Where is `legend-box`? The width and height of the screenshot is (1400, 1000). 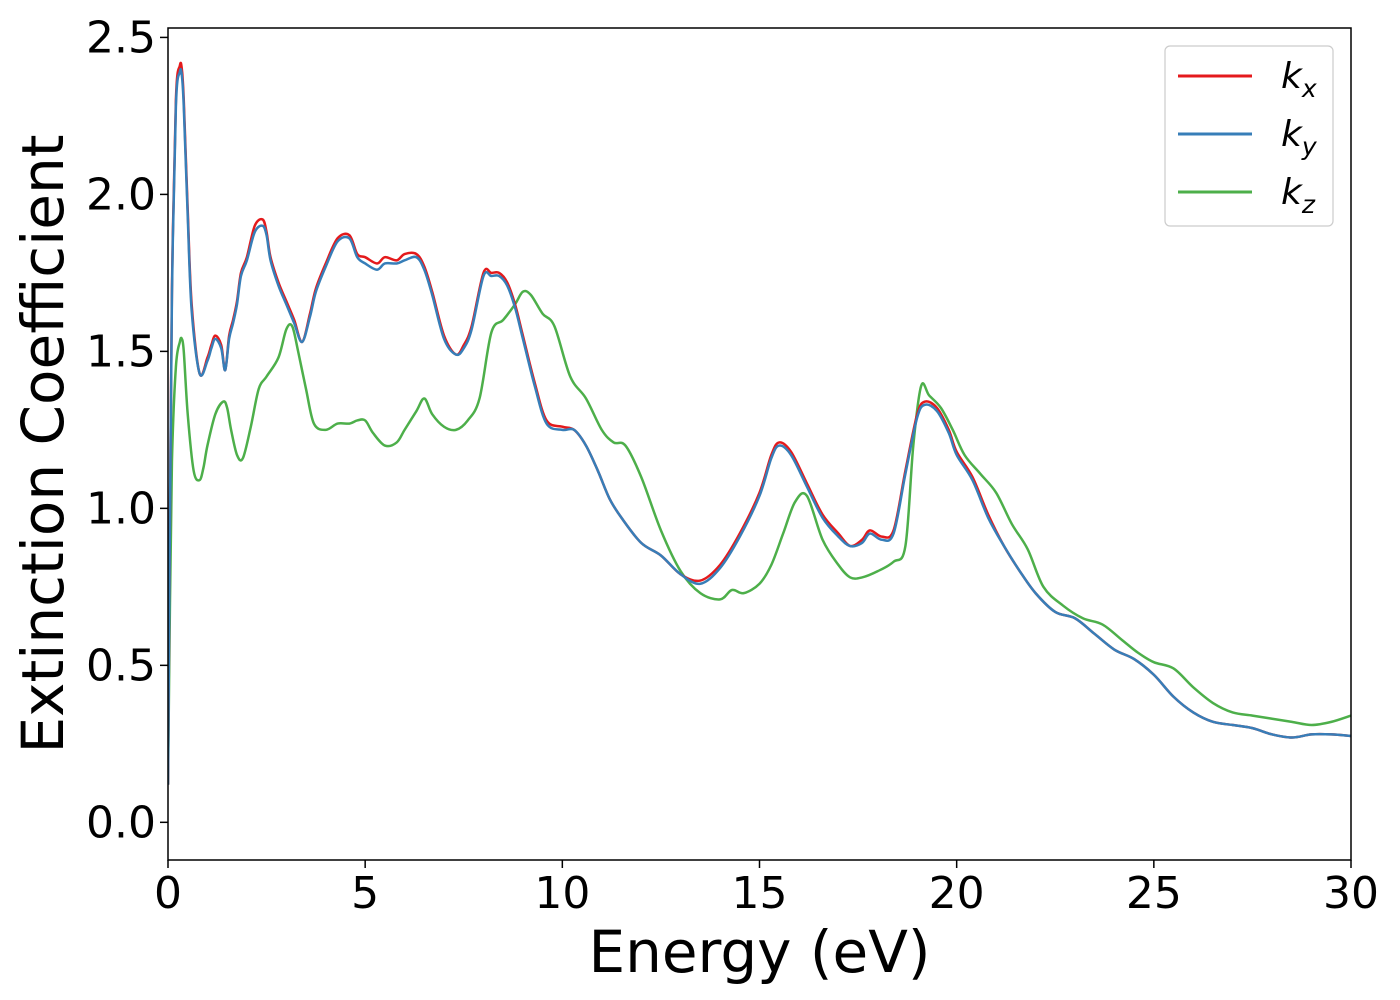 legend-box is located at coordinates (1249, 136).